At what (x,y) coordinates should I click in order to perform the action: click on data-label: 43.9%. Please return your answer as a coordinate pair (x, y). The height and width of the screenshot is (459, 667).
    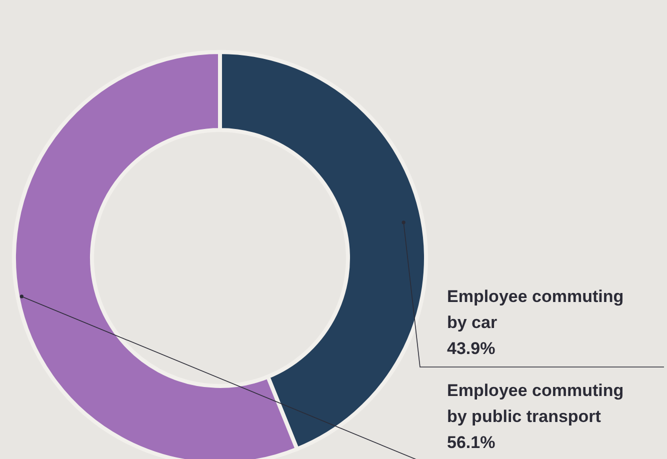
    Looking at the image, I should click on (471, 348).